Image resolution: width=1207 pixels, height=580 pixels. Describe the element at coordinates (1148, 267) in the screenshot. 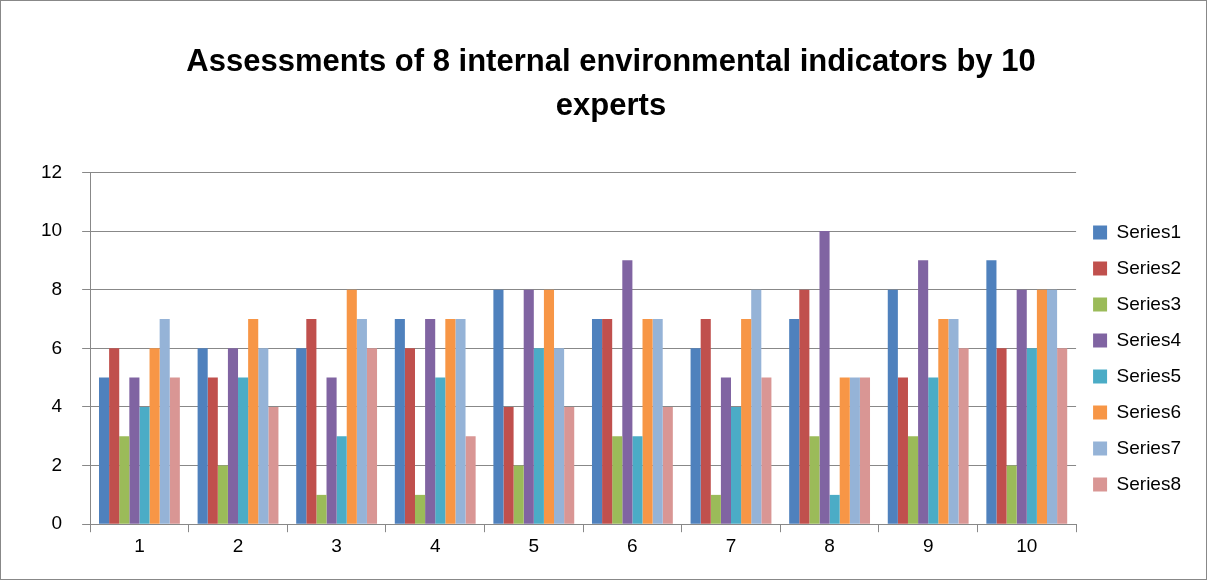

I see `legend-label: Series2` at that location.